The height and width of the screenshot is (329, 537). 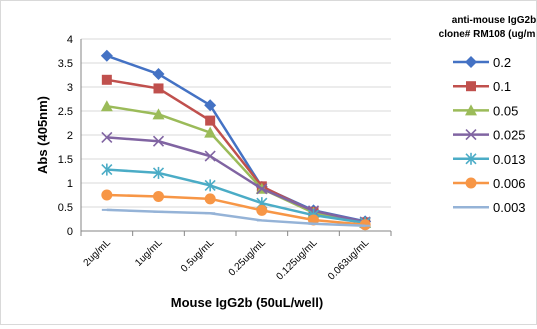 I want to click on legend-label: 0.013, so click(x=509, y=159).